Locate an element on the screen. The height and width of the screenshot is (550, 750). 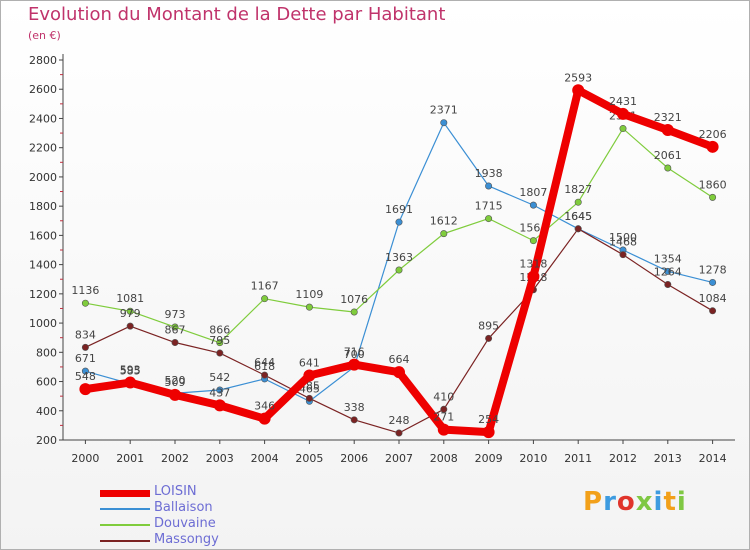
x-tick-label: 2006 is located at coordinates (354, 458).